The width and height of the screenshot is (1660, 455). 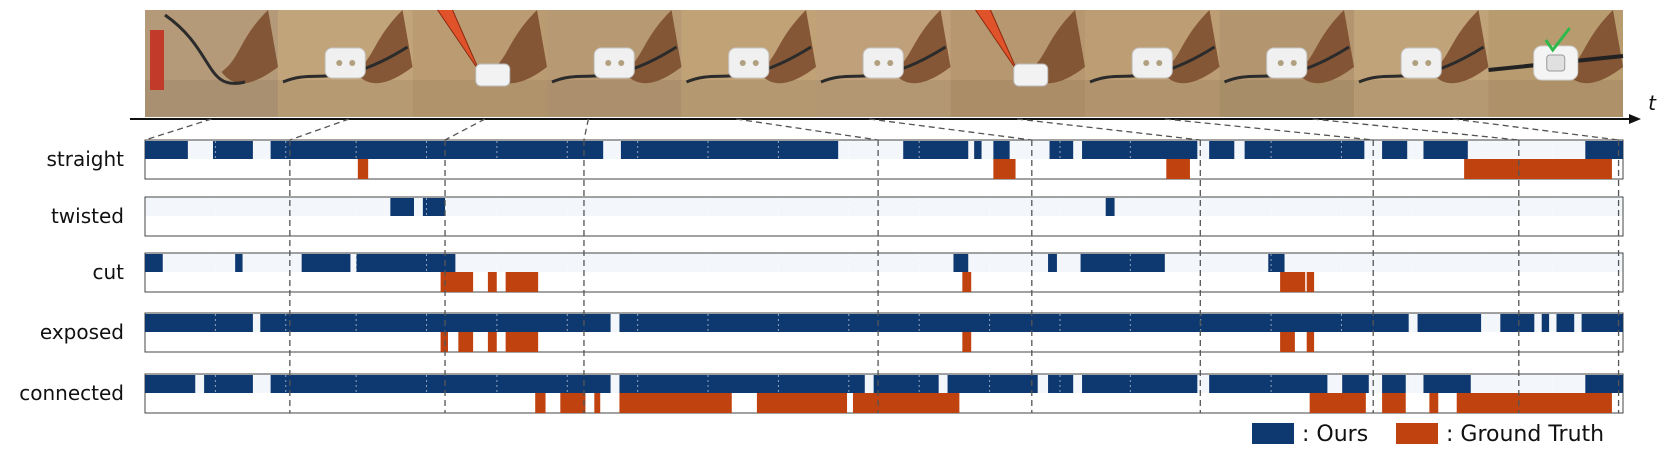 I want to click on frame-7-switch, so click(x=1031, y=75).